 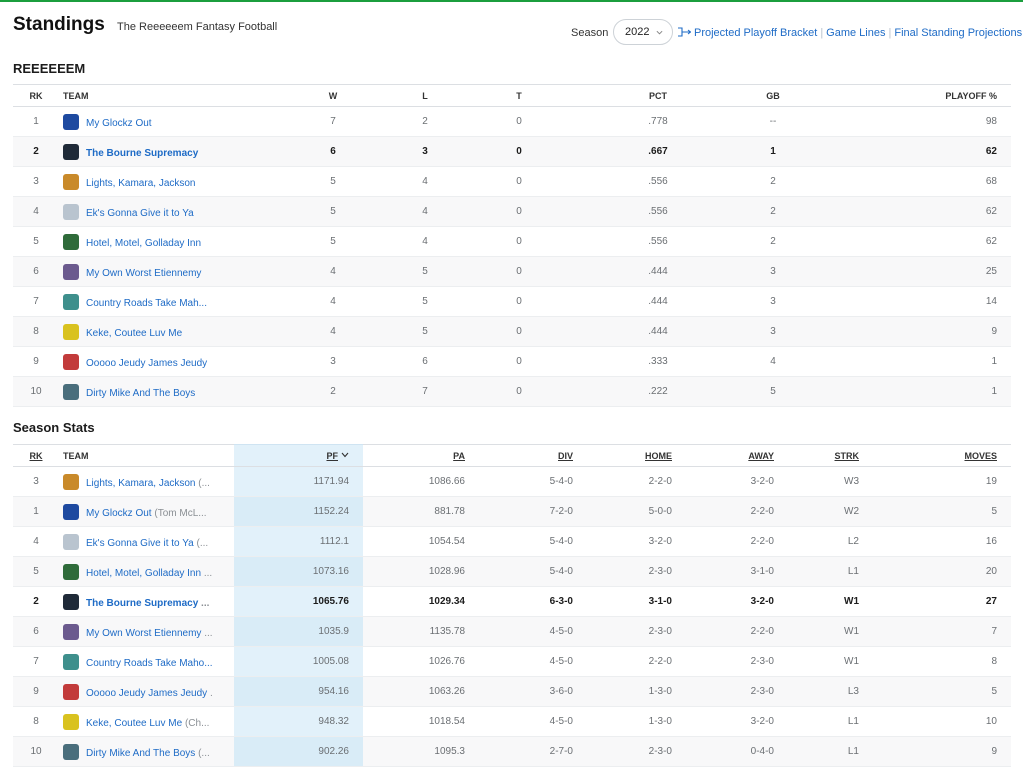 I want to click on season-label: Season, so click(x=590, y=33).